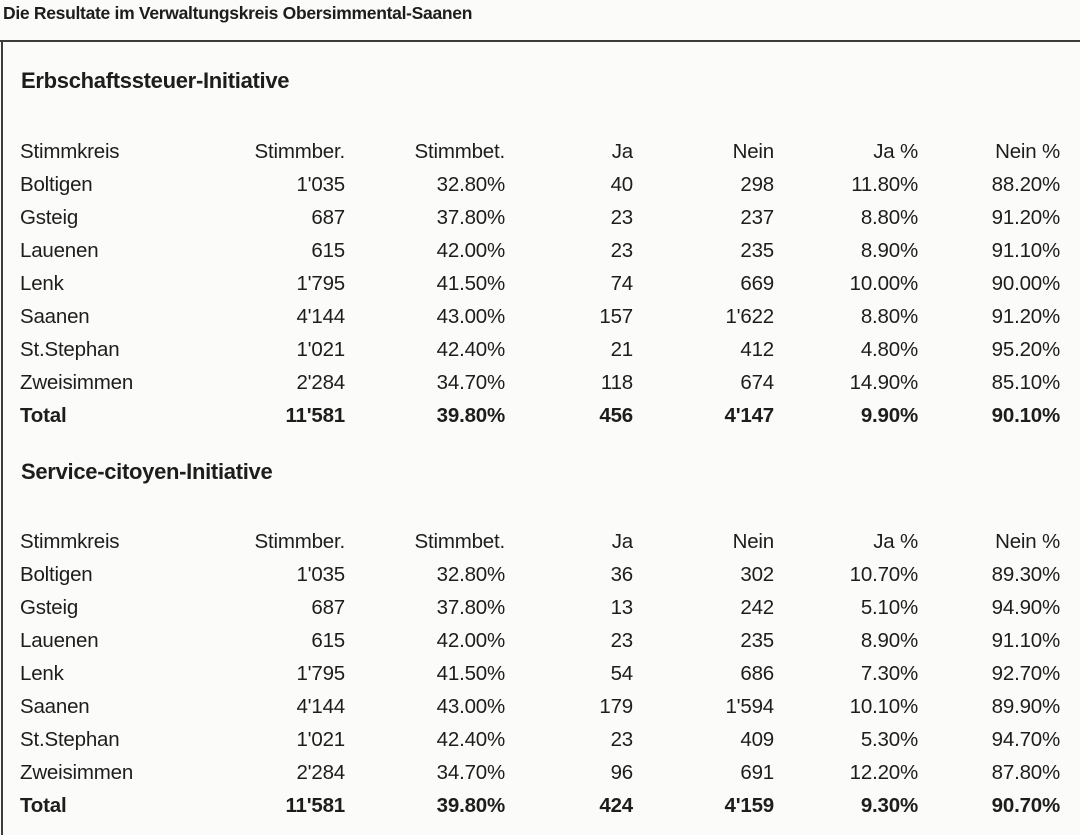 Image resolution: width=1080 pixels, height=835 pixels. What do you see at coordinates (757, 349) in the screenshot?
I see `cell-nein: 412` at bounding box center [757, 349].